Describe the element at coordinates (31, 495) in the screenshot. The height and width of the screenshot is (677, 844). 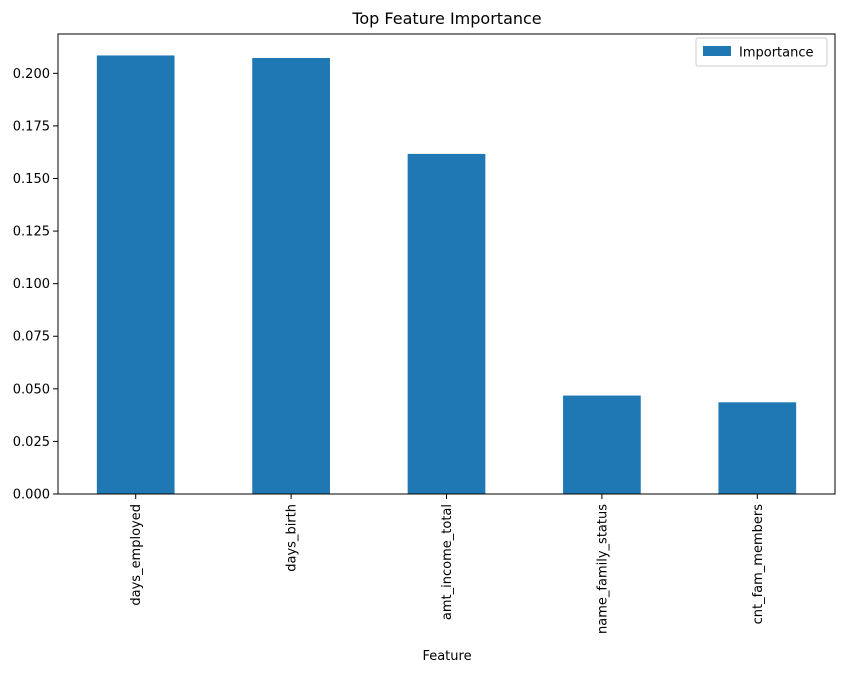
I see `y-tick-label: 0.000` at that location.